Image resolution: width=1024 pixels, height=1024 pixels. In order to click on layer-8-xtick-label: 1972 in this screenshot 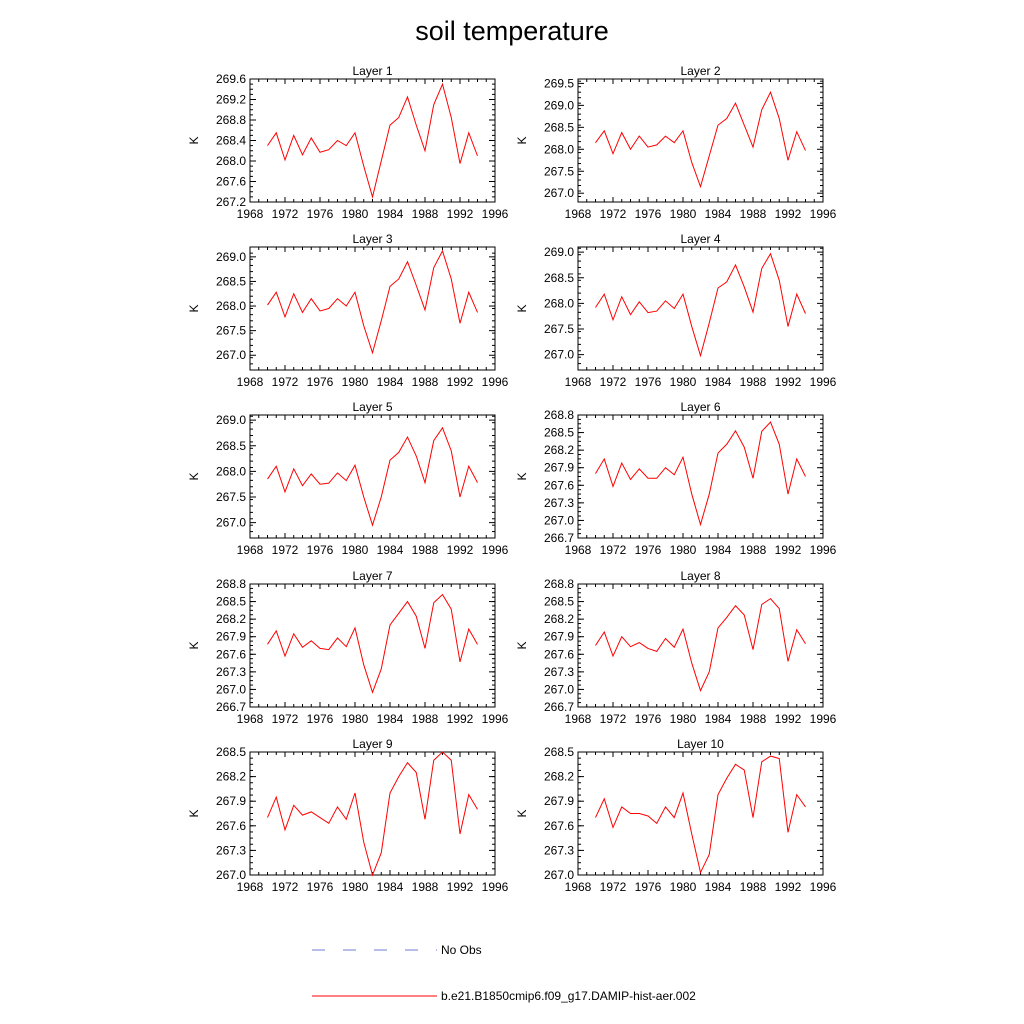, I will do `click(613, 719)`.